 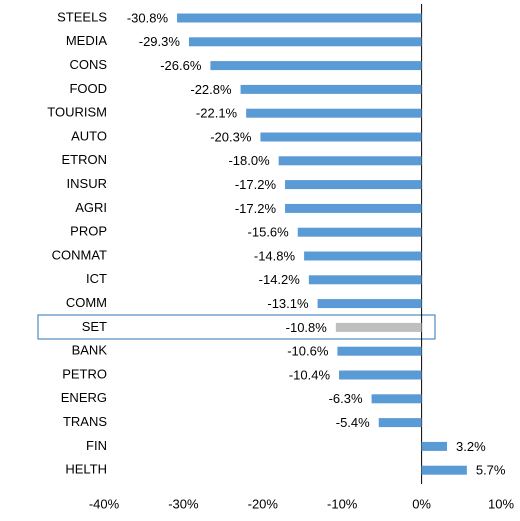 I want to click on value-label: -20.3%, so click(x=231, y=136).